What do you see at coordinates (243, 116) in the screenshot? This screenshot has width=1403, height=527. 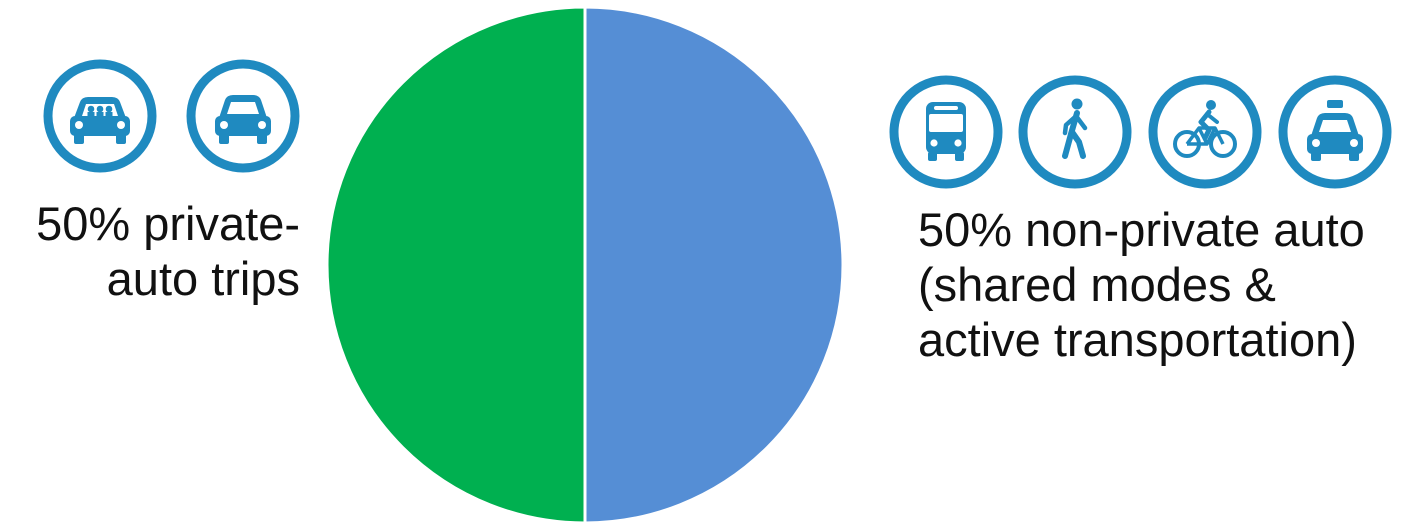 I see `car-icon` at bounding box center [243, 116].